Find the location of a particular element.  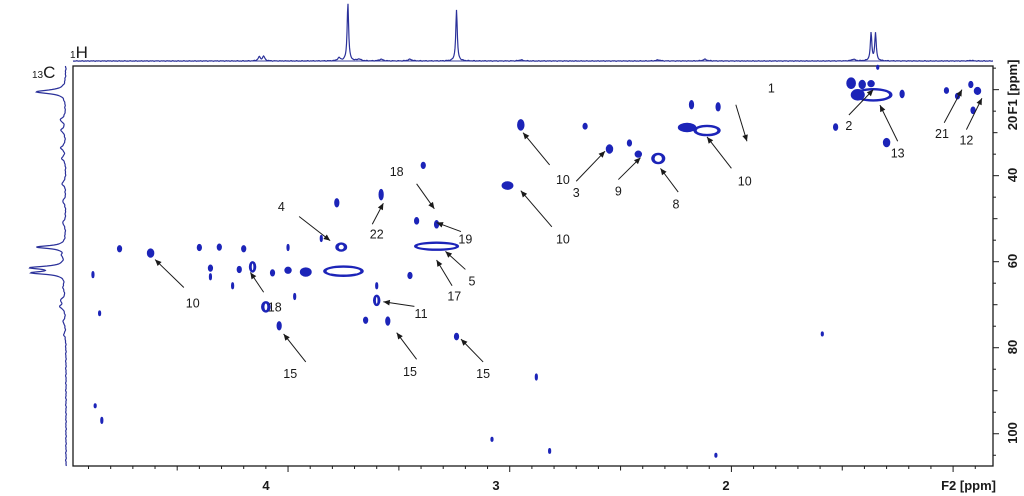

peak-label: 5 is located at coordinates (472, 281).